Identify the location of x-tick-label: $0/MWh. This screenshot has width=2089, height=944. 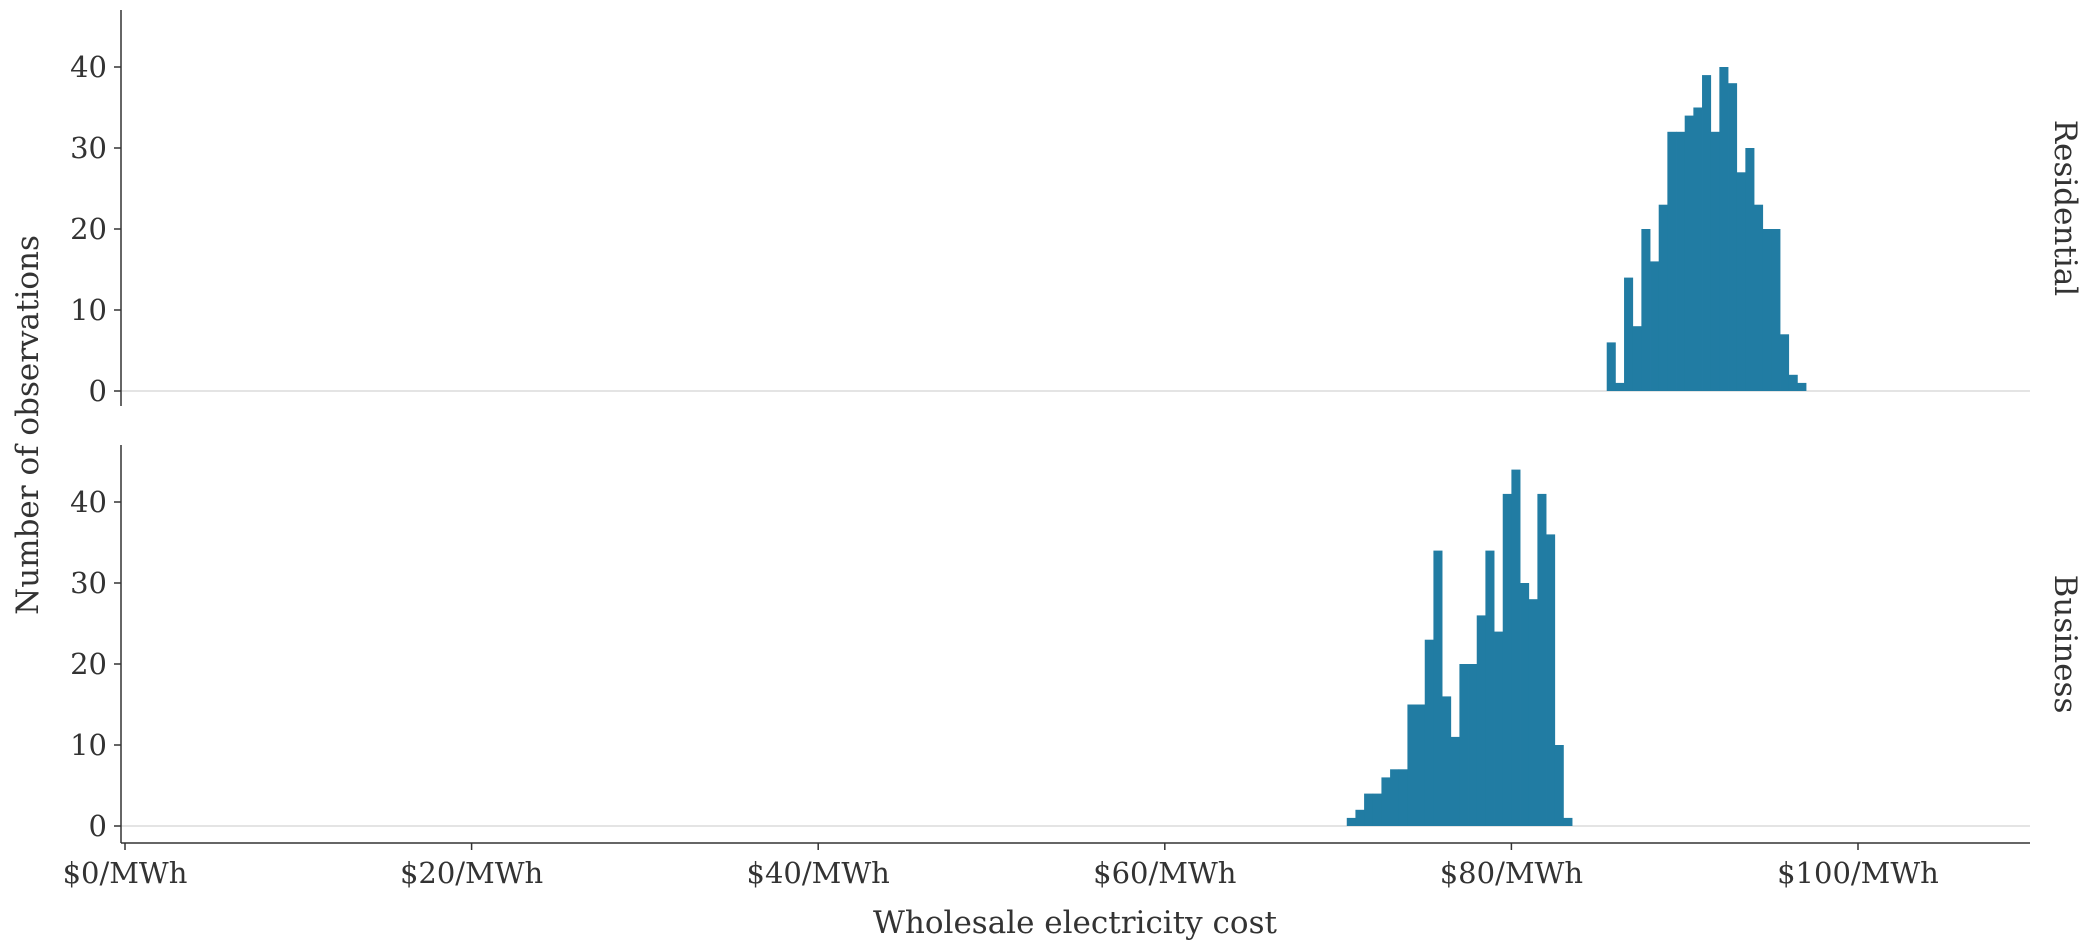
(125, 873).